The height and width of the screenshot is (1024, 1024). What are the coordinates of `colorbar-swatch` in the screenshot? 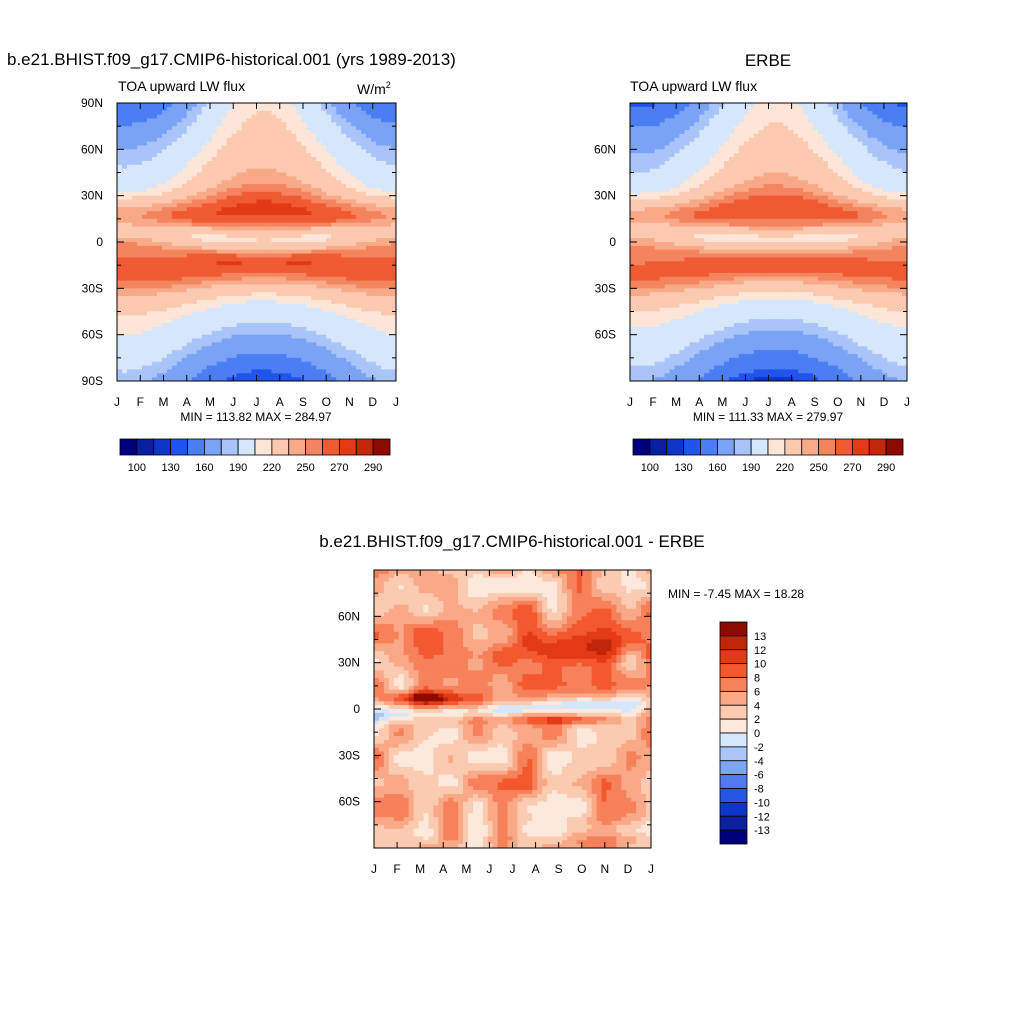 It's located at (145, 447).